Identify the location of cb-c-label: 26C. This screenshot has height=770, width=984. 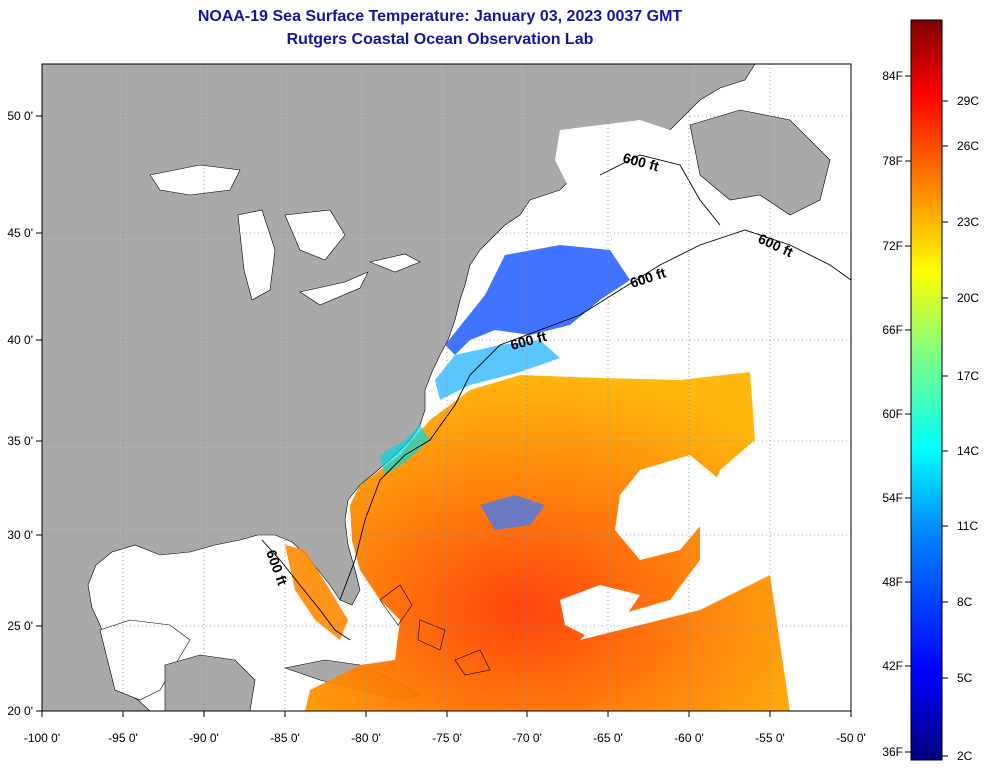
(968, 146).